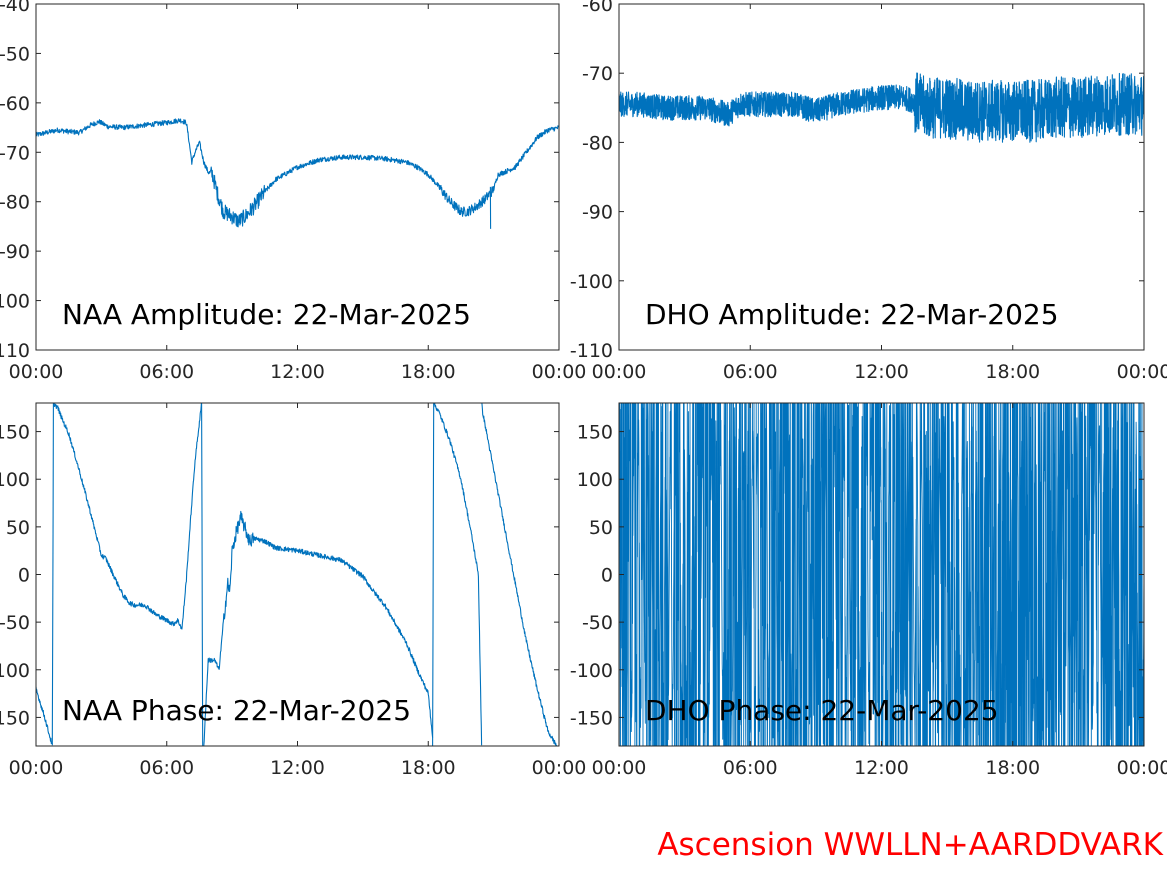 The image size is (1167, 875). Describe the element at coordinates (881, 372) in the screenshot. I see `dho-amplitude-x-tick-label: 12:00` at that location.